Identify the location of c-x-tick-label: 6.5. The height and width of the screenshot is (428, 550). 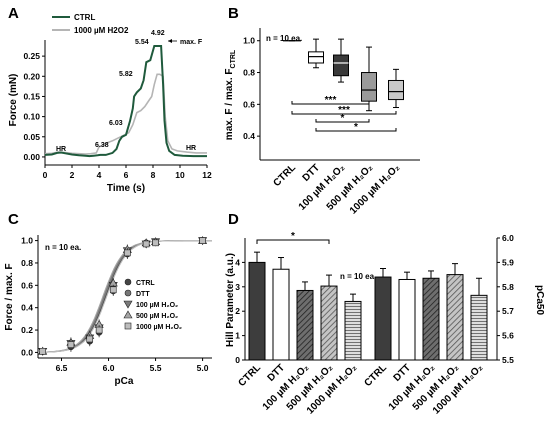
(62, 368).